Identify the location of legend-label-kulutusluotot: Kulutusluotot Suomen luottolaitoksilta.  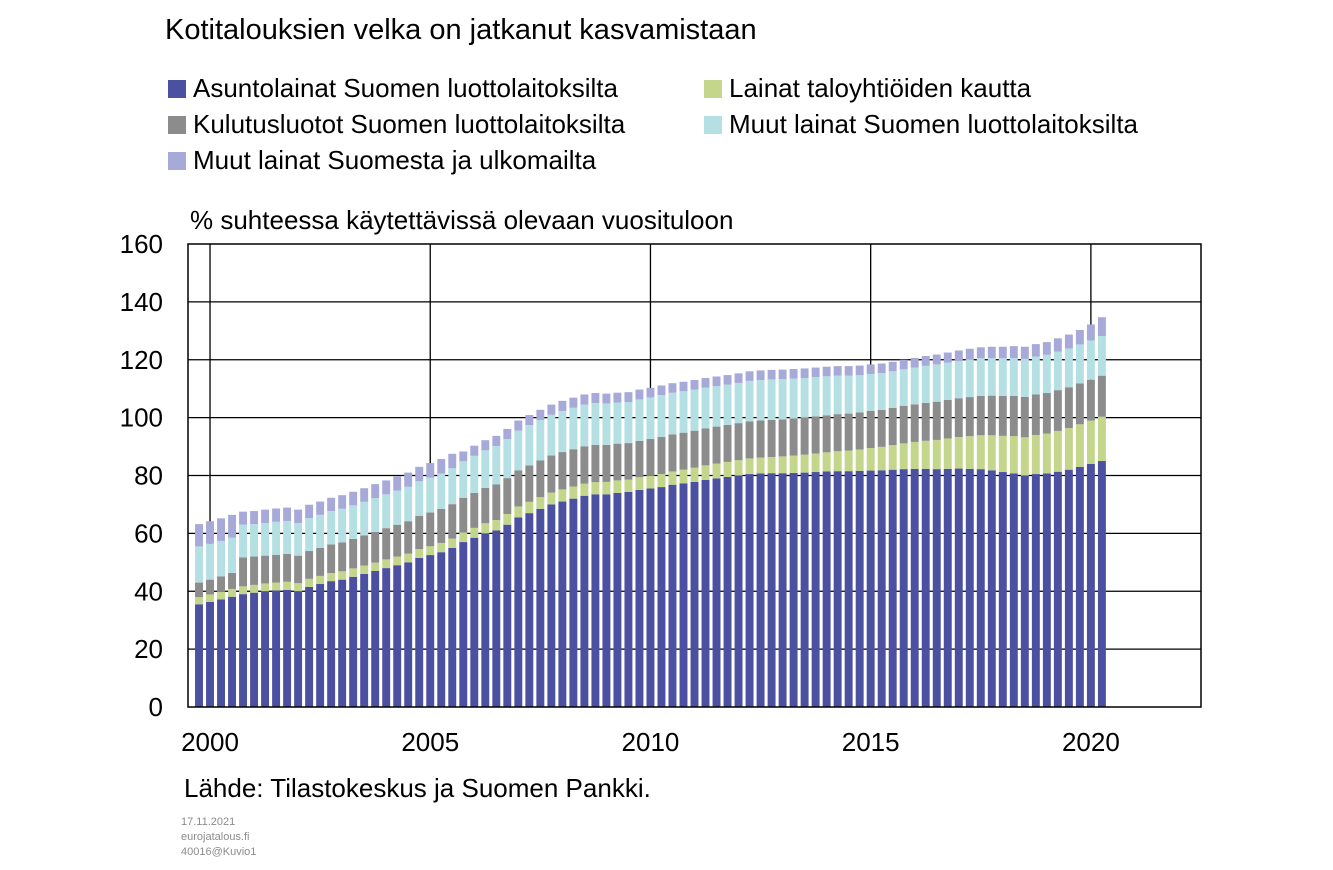
(409, 124).